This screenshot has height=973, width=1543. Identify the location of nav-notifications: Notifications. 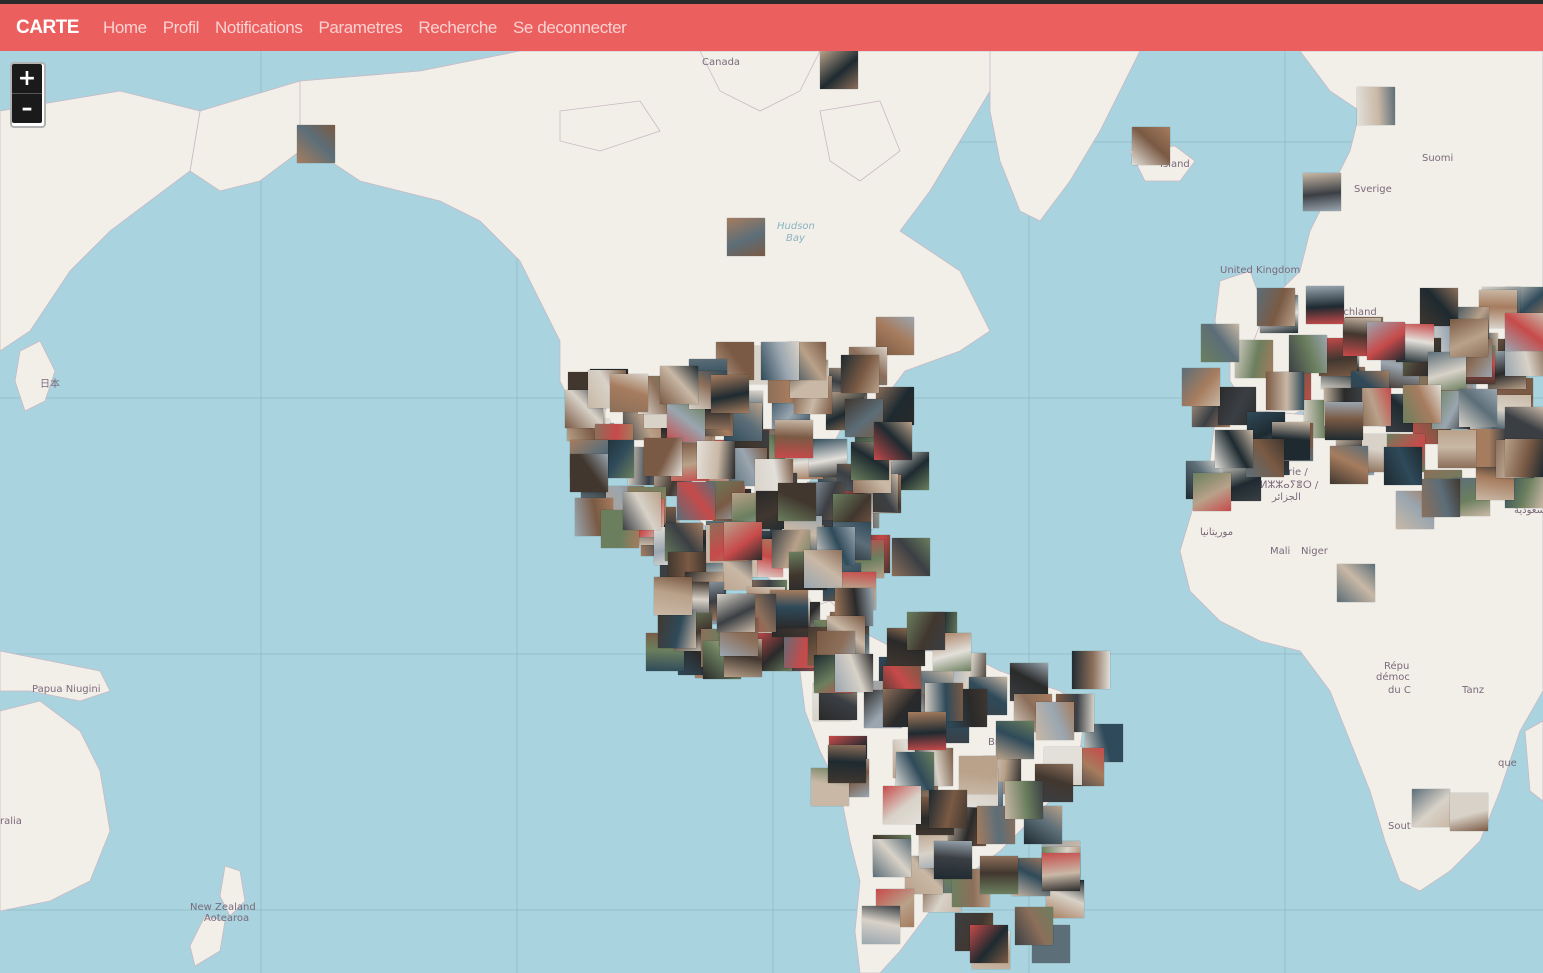
(259, 27).